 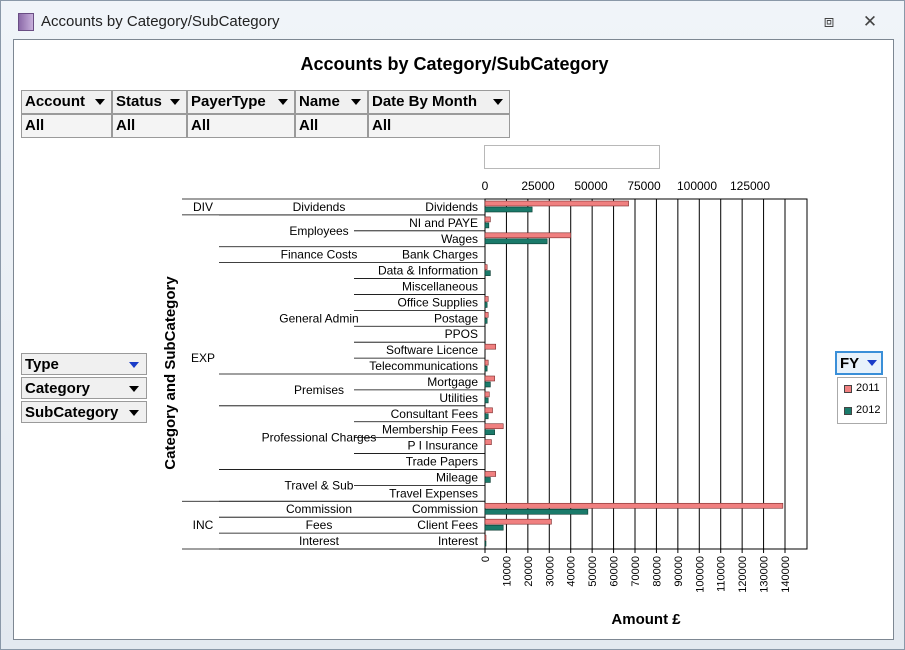 What do you see at coordinates (550, 571) in the screenshot?
I see `x-tick-label: 30000` at bounding box center [550, 571].